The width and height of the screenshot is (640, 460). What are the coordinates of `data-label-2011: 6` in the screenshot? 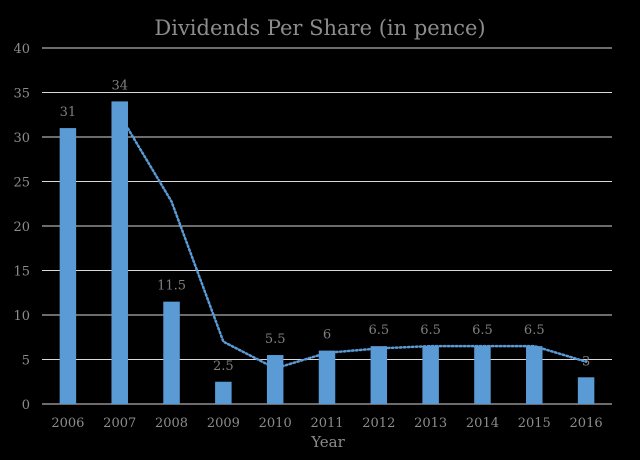 It's located at (327, 335).